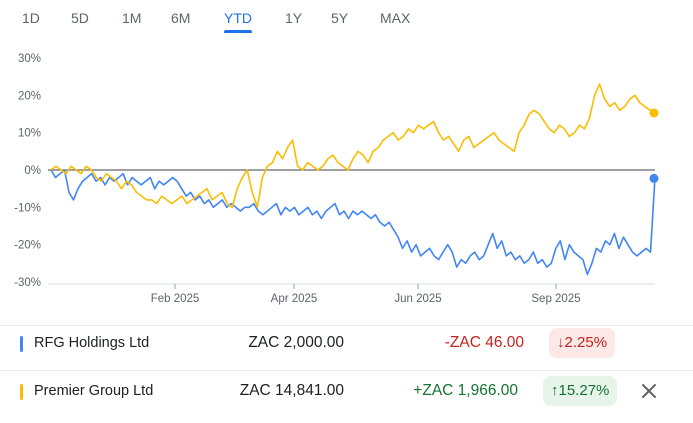 This screenshot has height=423, width=693. What do you see at coordinates (555, 299) in the screenshot?
I see `x-tick-label: Sep 2025` at bounding box center [555, 299].